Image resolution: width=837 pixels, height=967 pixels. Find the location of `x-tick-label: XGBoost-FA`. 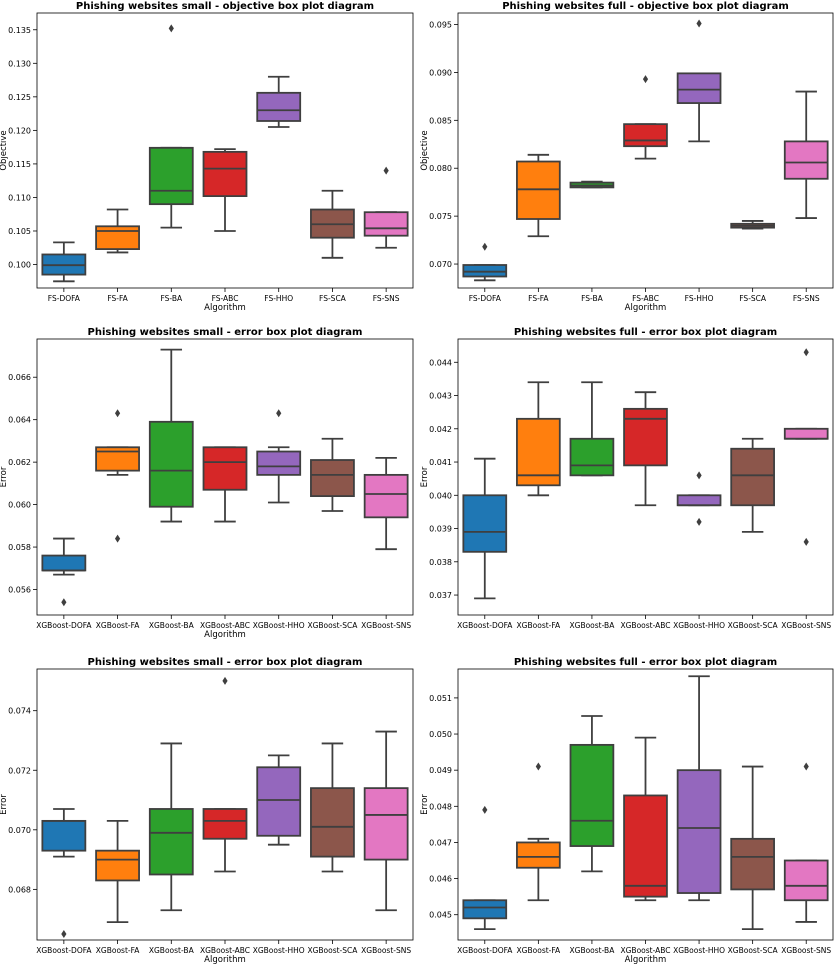

x-tick-label: XGBoost-FA is located at coordinates (539, 950).